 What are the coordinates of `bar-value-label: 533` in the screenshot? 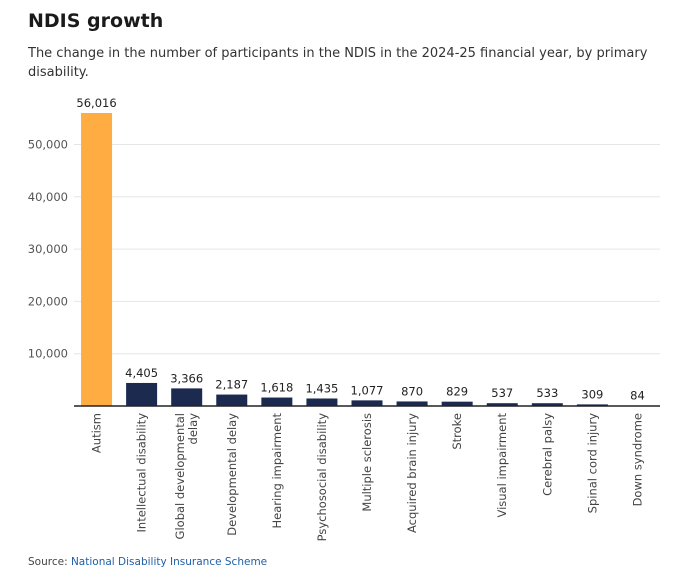 It's located at (547, 393).